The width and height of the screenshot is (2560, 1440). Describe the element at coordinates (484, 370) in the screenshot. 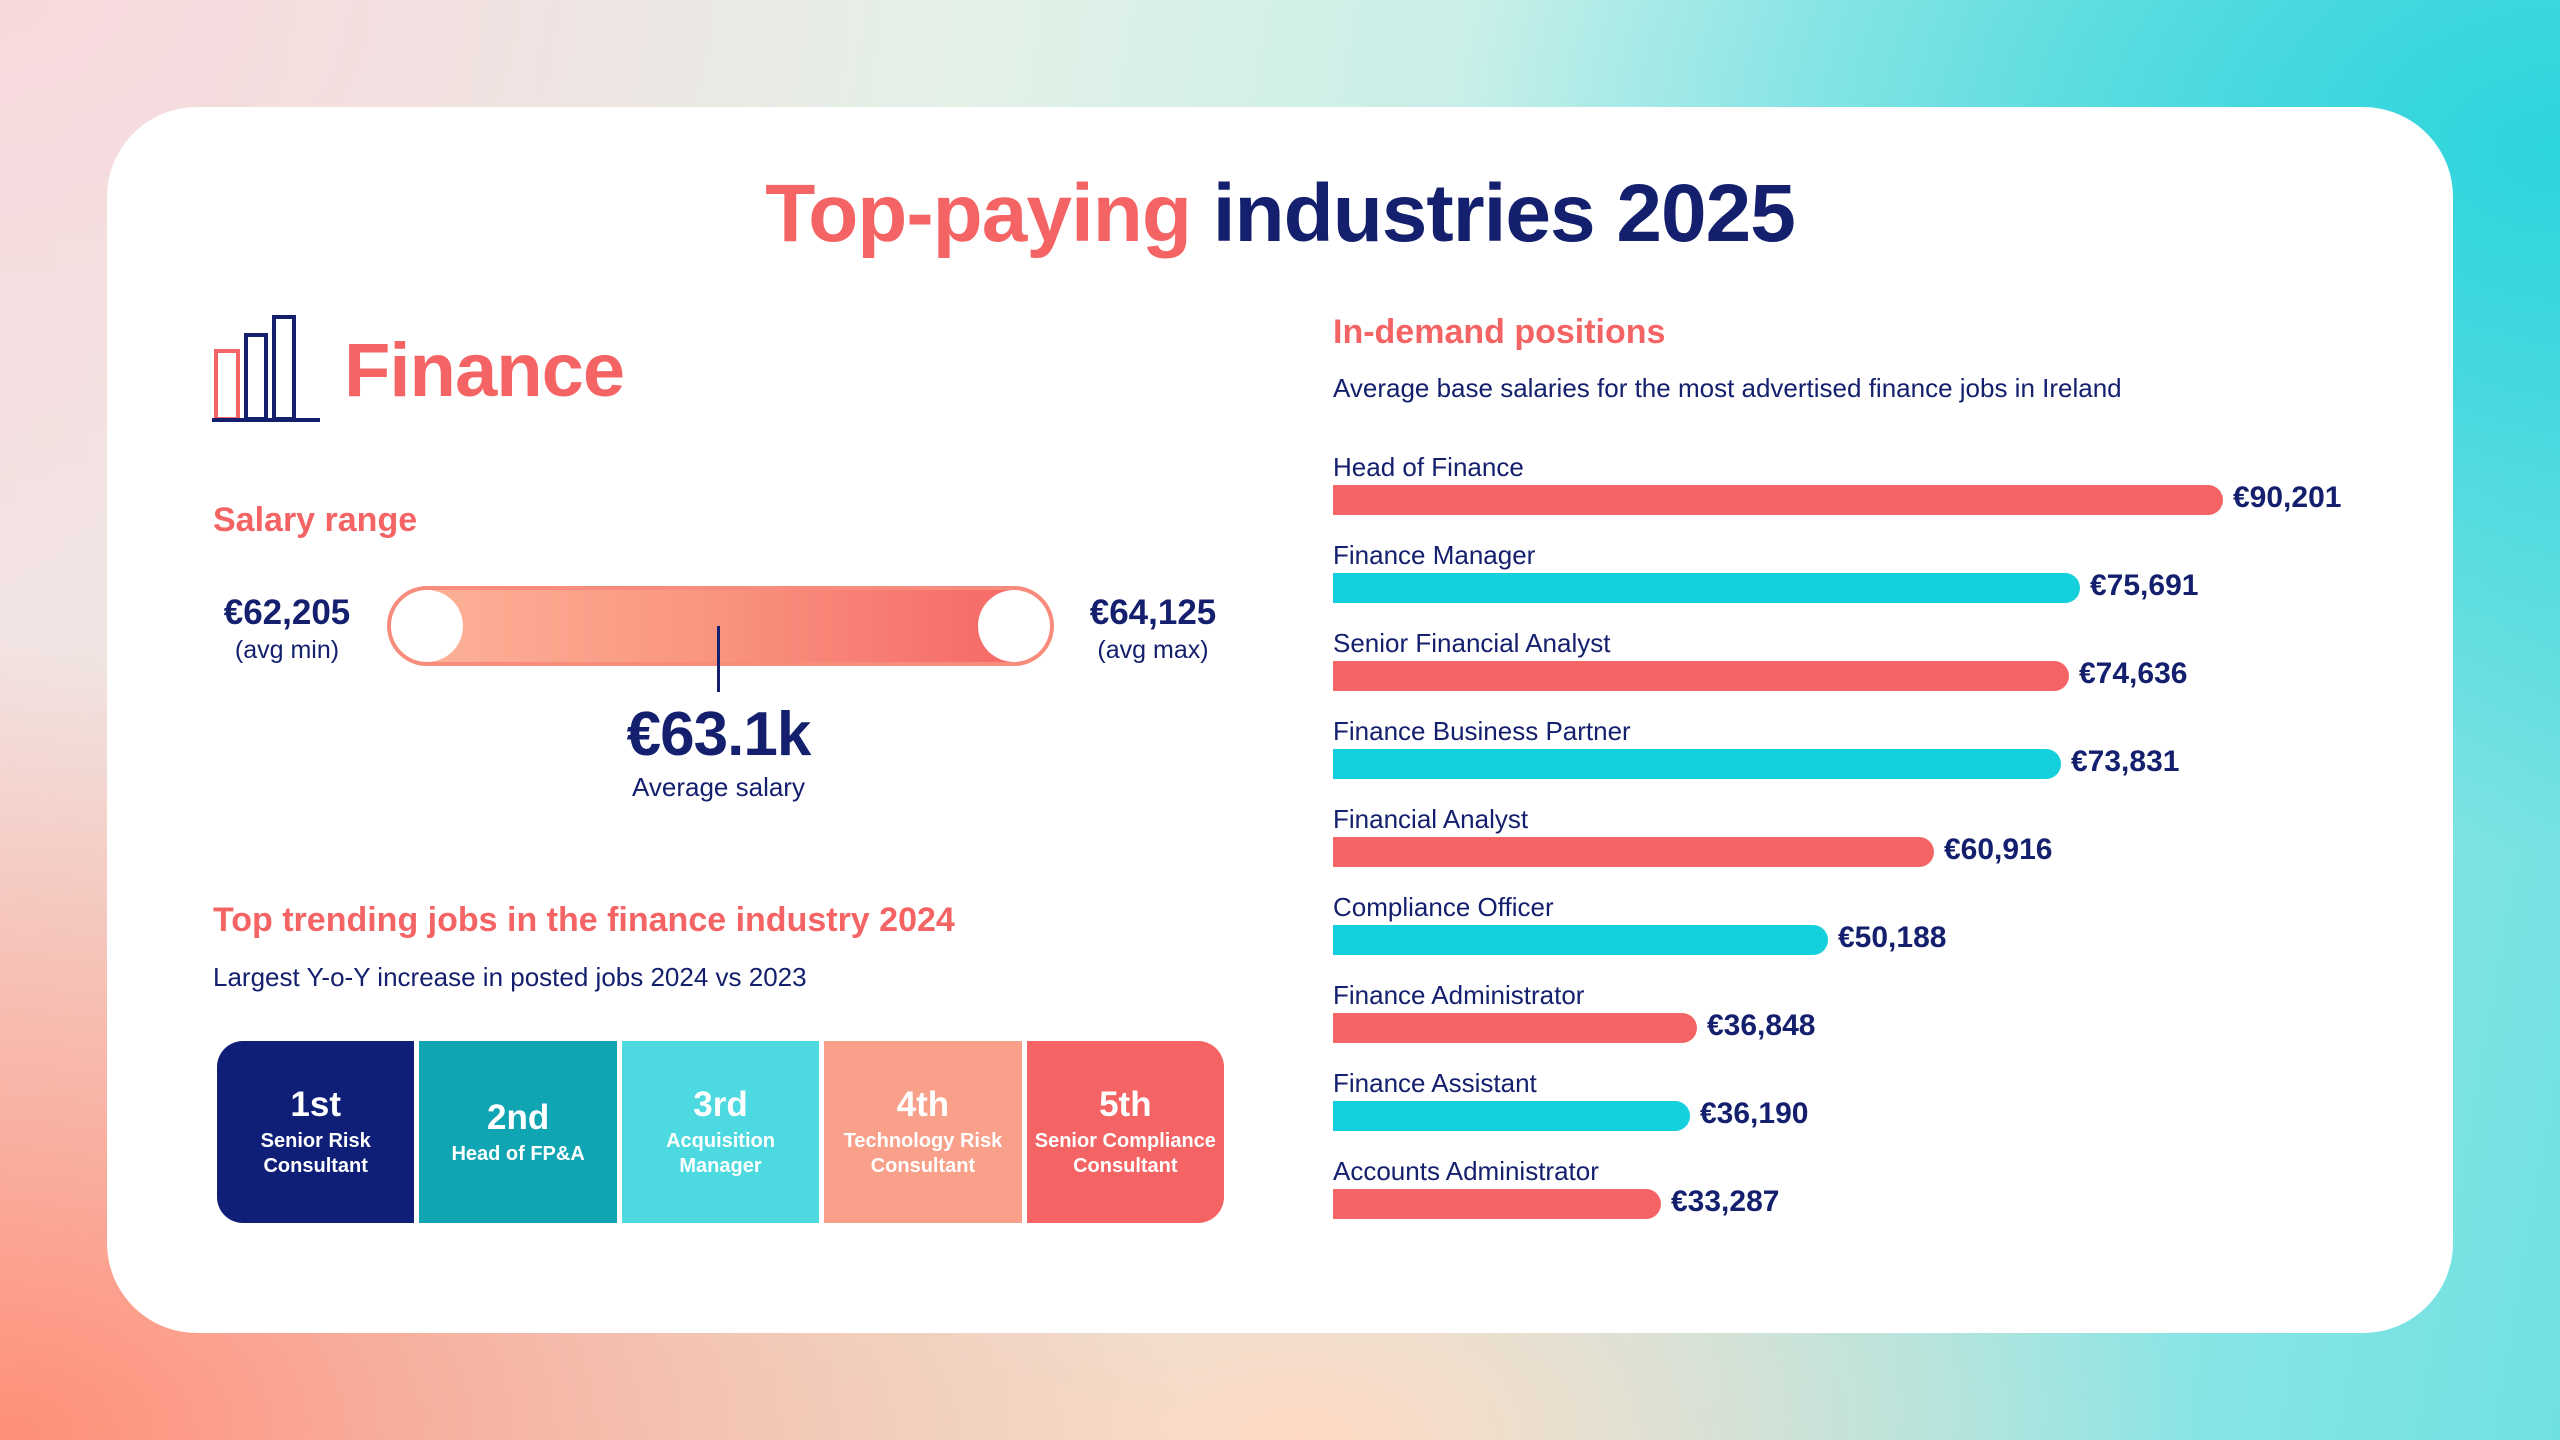

I see `industry-name: Finance` at that location.